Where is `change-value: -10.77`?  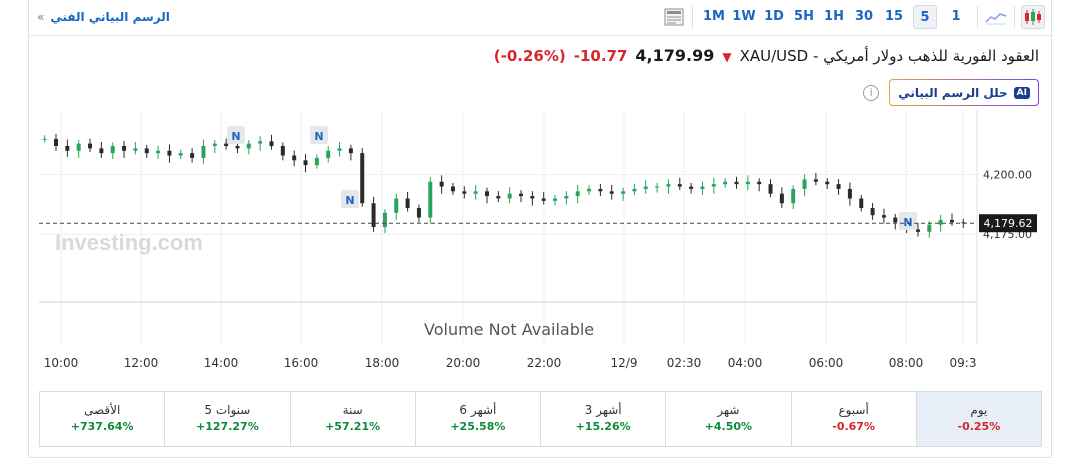 change-value: -10.77 is located at coordinates (600, 56).